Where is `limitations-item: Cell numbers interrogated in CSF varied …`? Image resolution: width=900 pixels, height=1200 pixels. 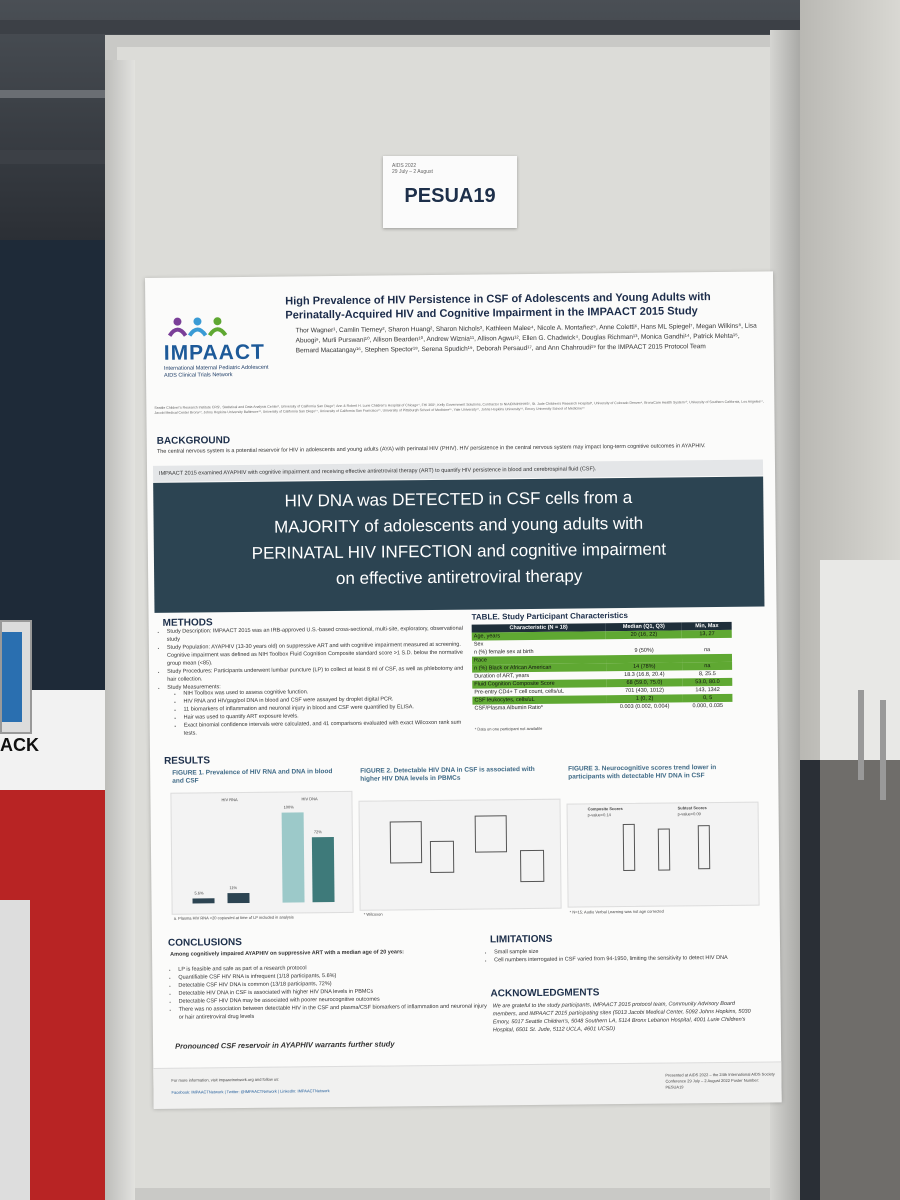
limitations-item: Cell numbers interrogated in CSF varied … is located at coordinates (629, 959).